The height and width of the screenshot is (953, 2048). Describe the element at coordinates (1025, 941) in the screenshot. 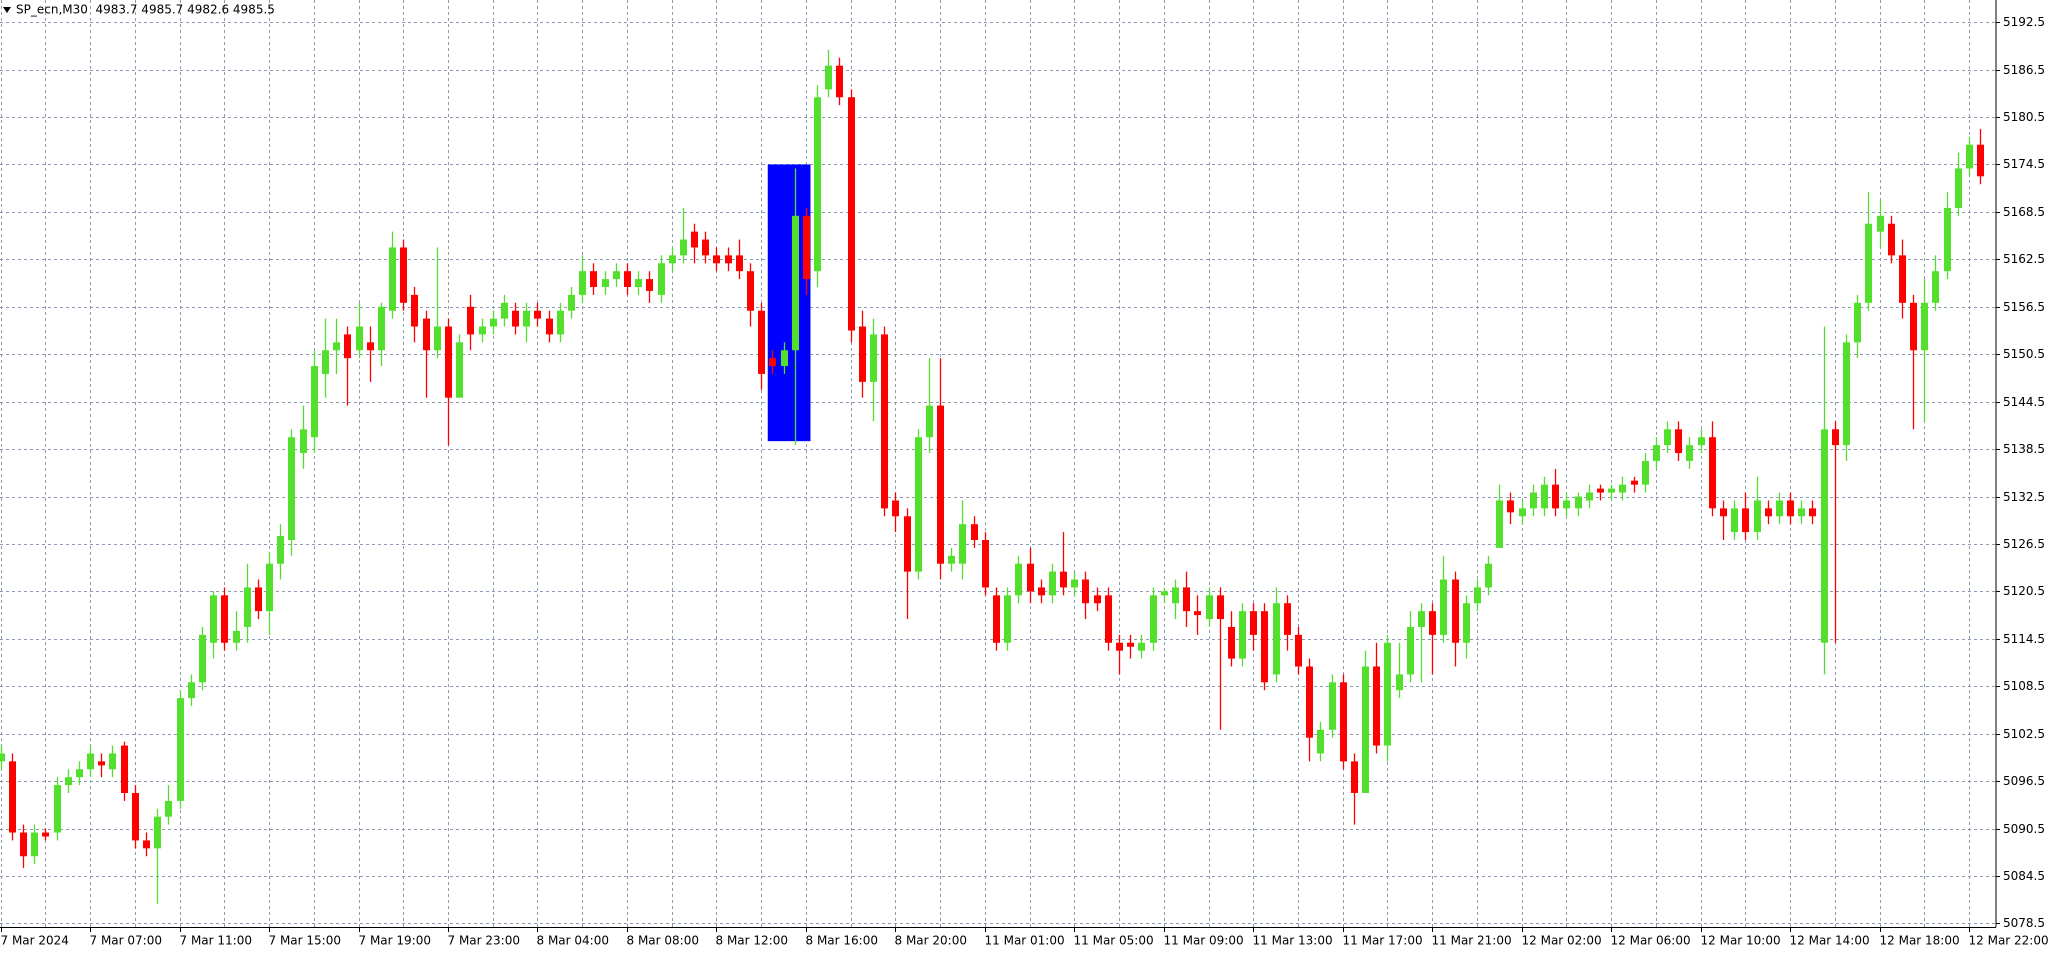

I see `x-tick-label: 11 Mar 01:00` at that location.